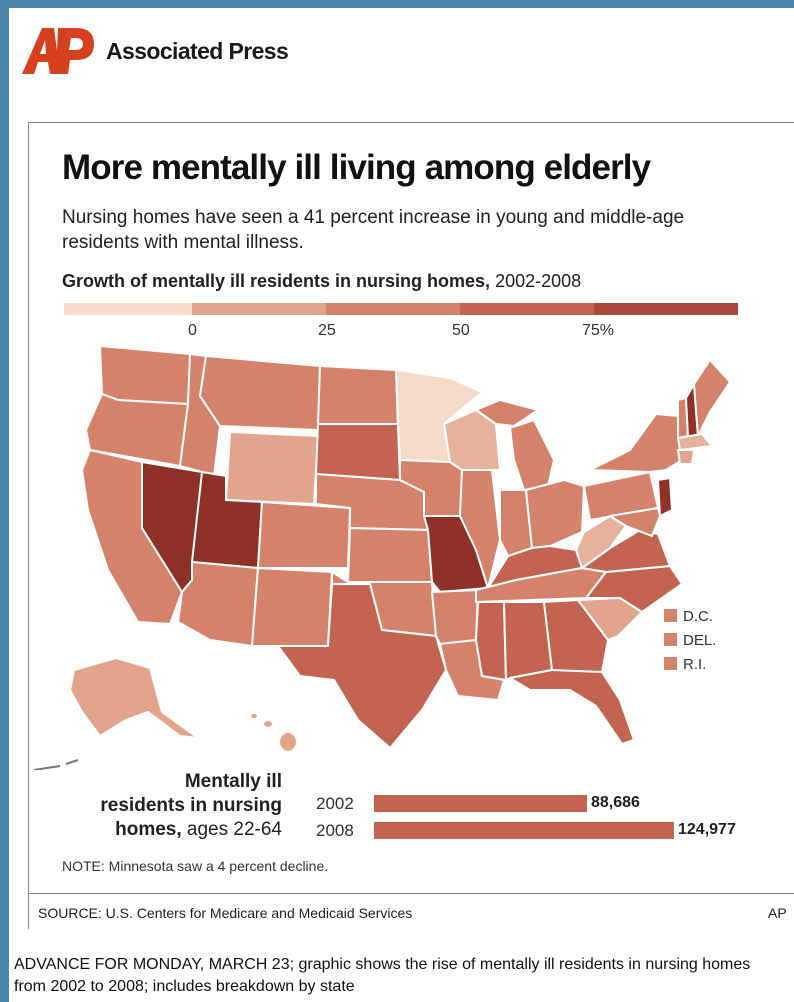  Describe the element at coordinates (356, 167) in the screenshot. I see `graphic-title: More mentally ill living among elderly` at that location.